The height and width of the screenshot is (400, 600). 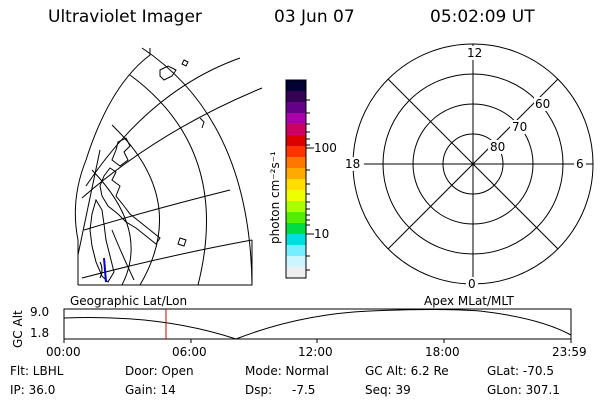 I want to click on header-time: 05:02:09 UT, so click(x=482, y=17).